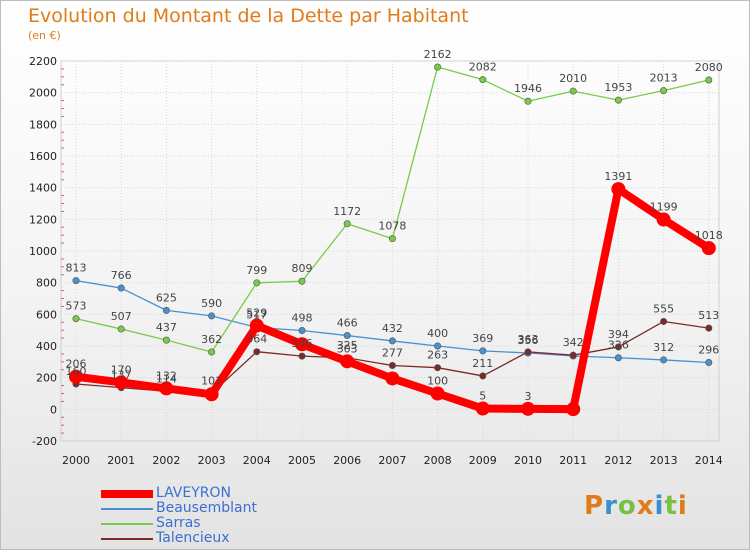 This screenshot has height=550, width=750. Describe the element at coordinates (193, 538) in the screenshot. I see `legend-label: Talencieux` at that location.